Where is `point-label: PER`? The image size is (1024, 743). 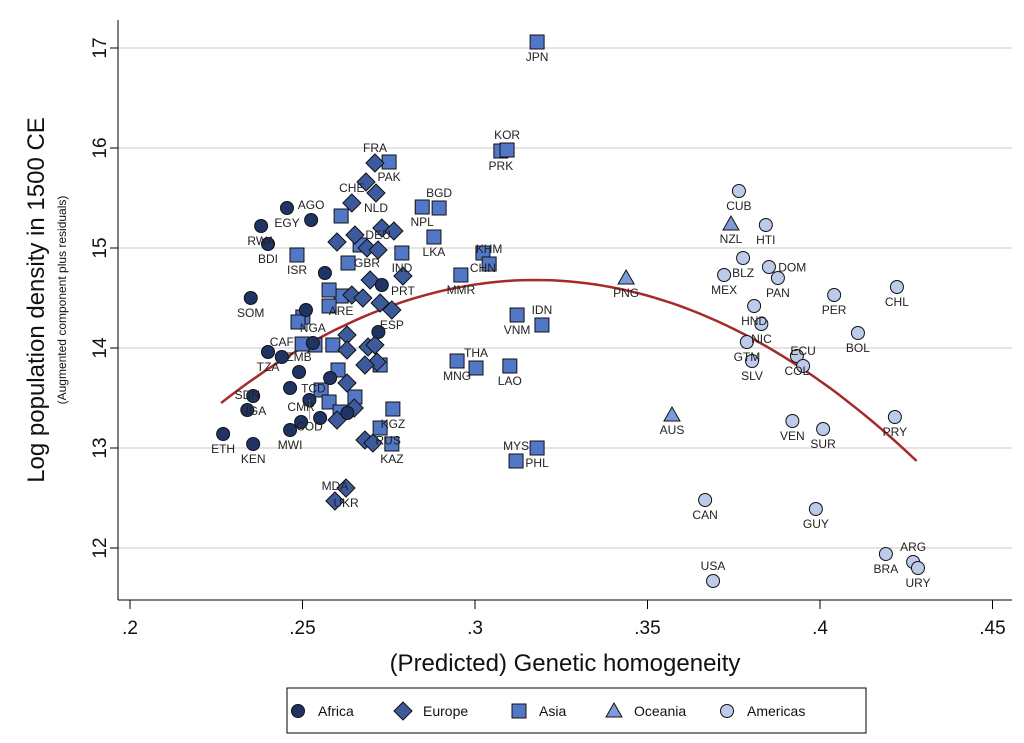
point-label: PER is located at coordinates (834, 310).